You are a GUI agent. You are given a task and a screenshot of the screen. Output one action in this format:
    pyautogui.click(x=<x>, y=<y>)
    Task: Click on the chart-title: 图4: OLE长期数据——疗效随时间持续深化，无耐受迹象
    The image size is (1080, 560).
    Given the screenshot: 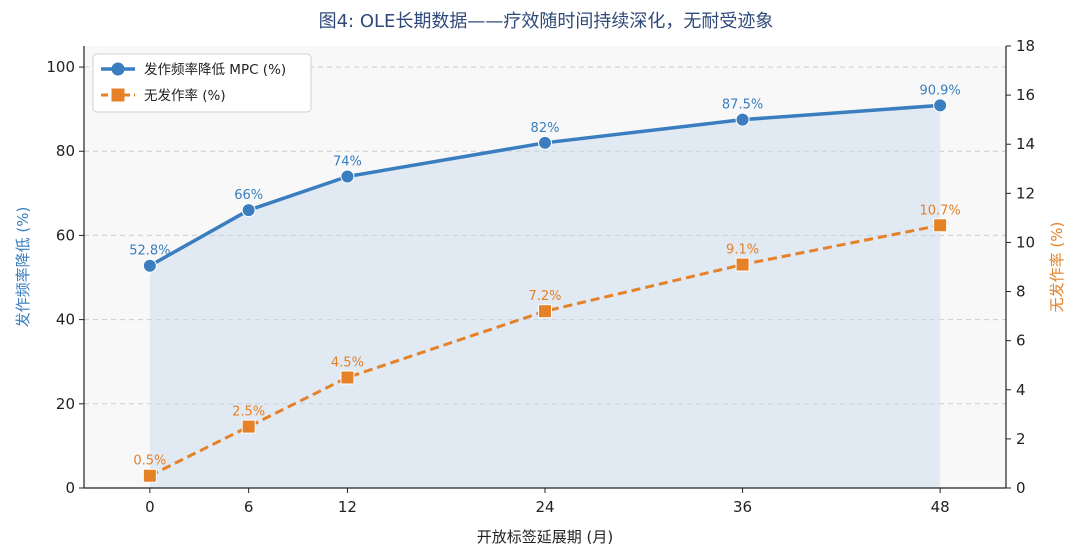 What is the action you would take?
    pyautogui.click(x=546, y=21)
    